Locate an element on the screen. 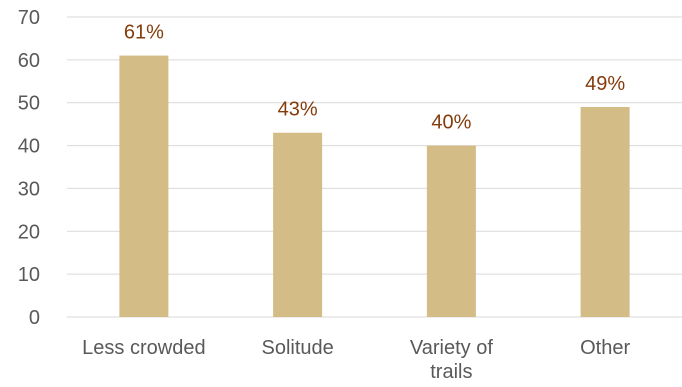  y-tick-label: 70 is located at coordinates (29, 18).